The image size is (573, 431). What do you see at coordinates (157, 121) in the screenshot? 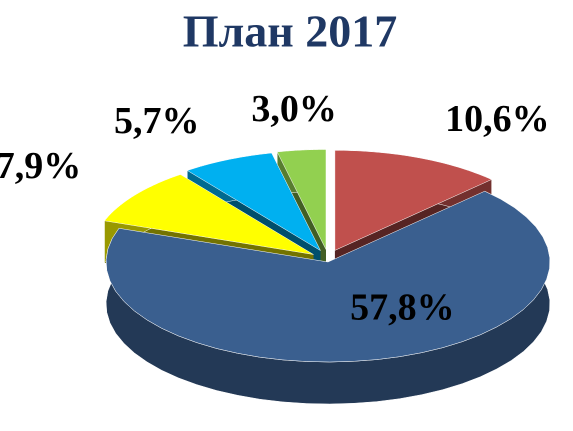
I see `data-label: 5,7%` at bounding box center [157, 121].